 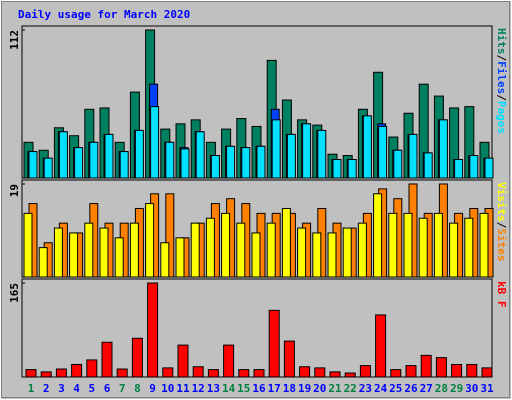 I want to click on x-tick-label: 21, so click(x=335, y=388).